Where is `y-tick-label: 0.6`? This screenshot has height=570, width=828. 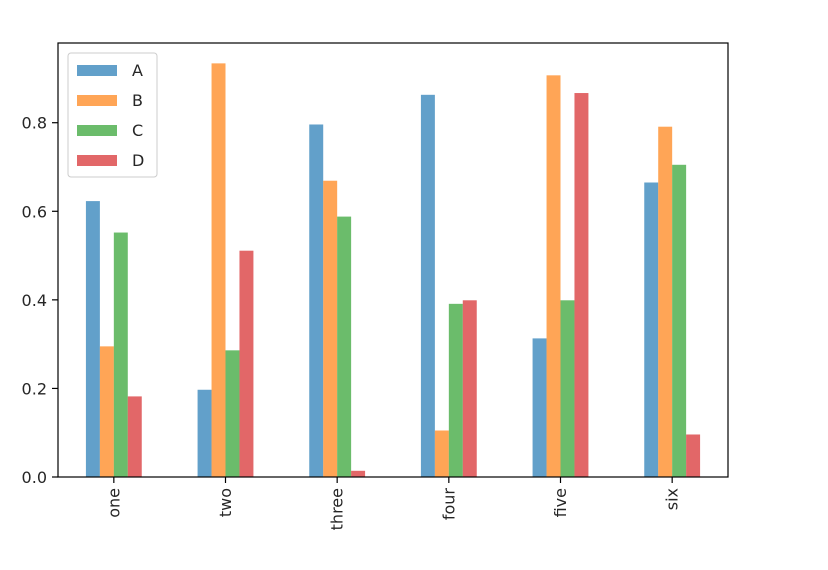 y-tick-label: 0.6 is located at coordinates (34, 211).